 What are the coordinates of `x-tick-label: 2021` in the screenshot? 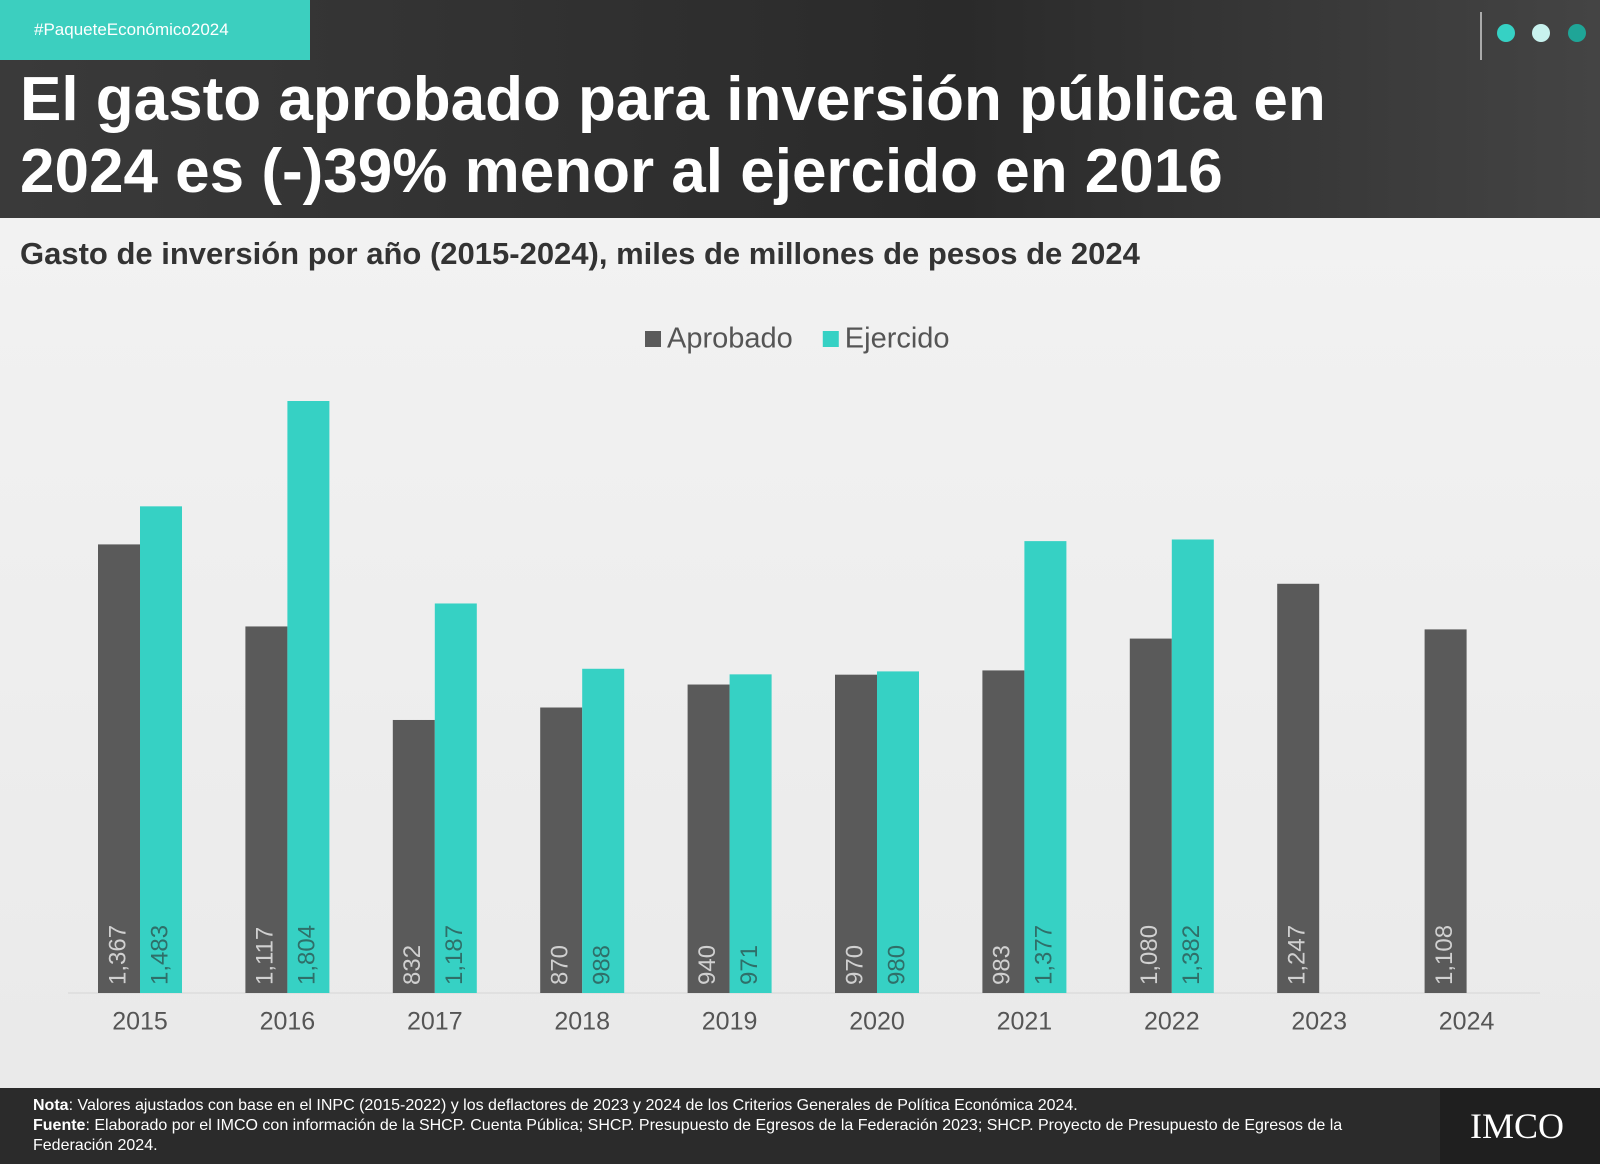 It's located at (1025, 1022).